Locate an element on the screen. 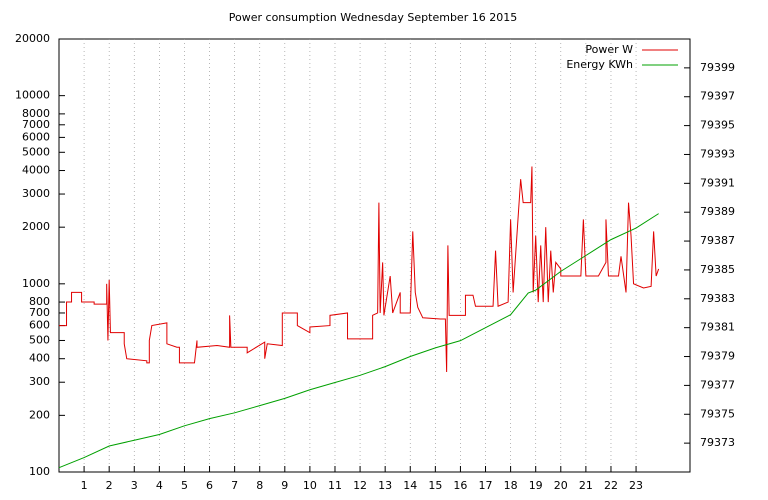 This screenshot has width=768, height=500. x-tick-label: 5 is located at coordinates (184, 485).